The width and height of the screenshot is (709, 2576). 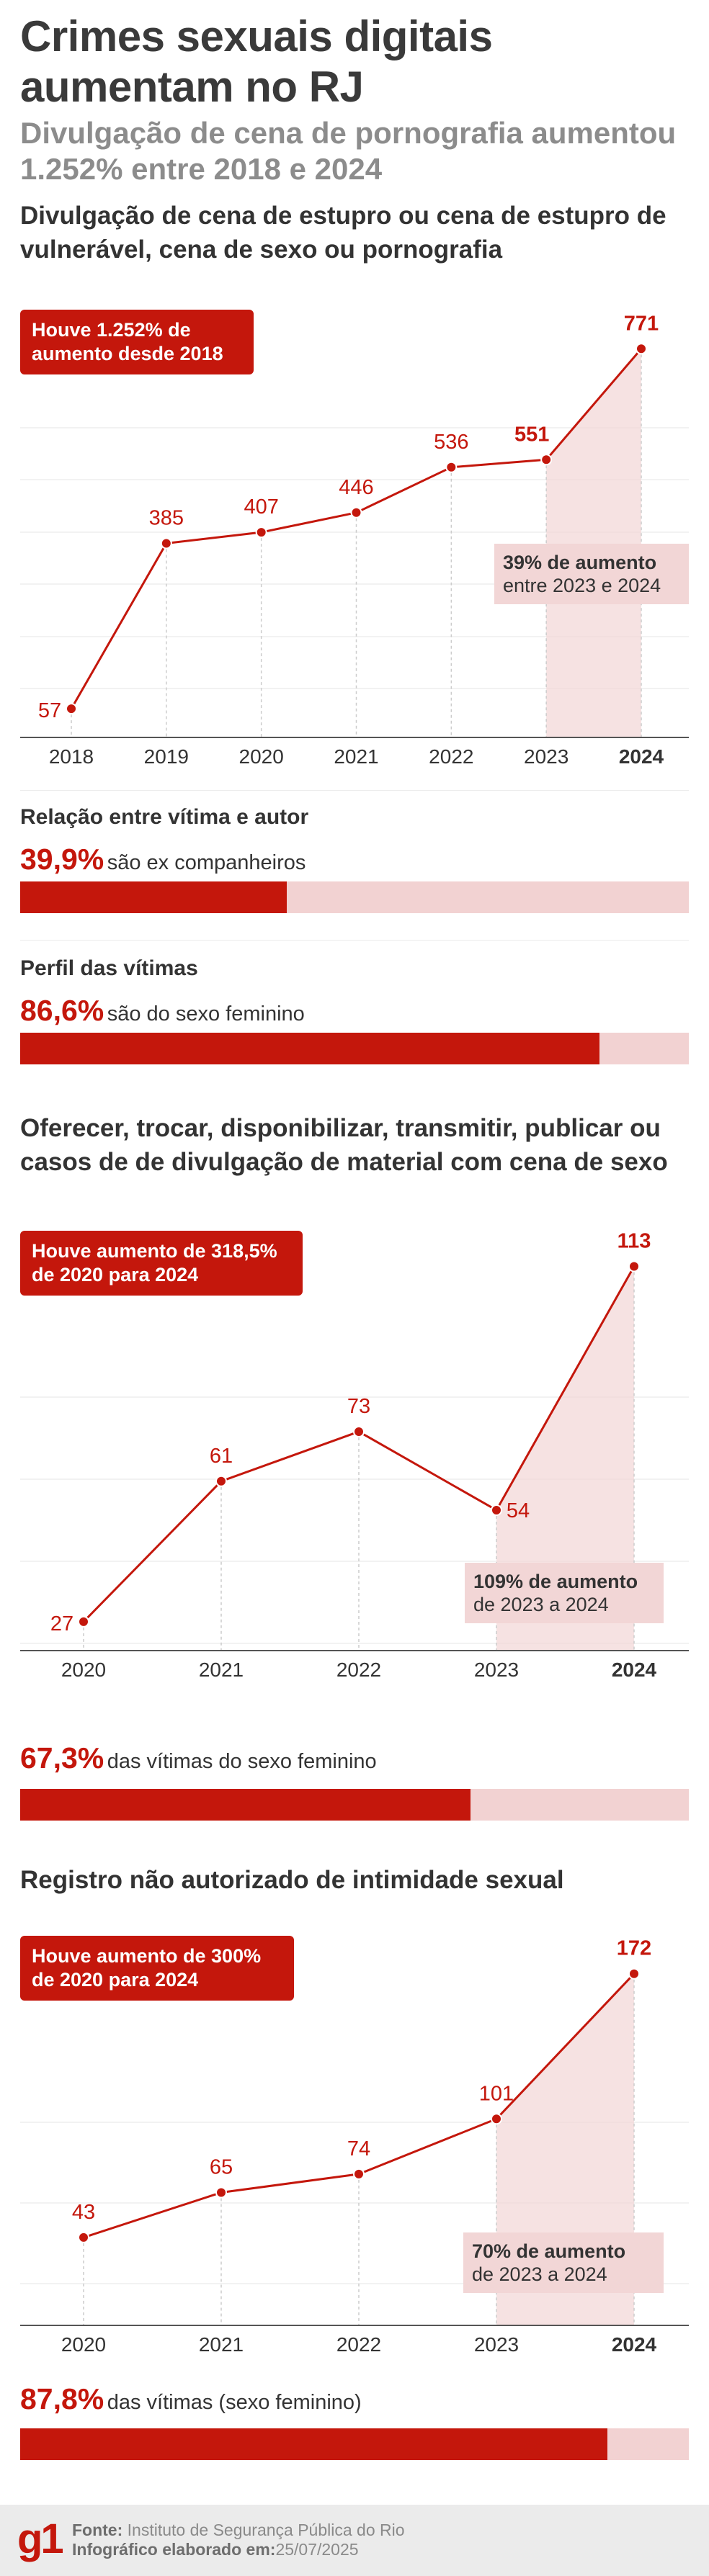 I want to click on data-label-2022: 536, so click(x=451, y=442).